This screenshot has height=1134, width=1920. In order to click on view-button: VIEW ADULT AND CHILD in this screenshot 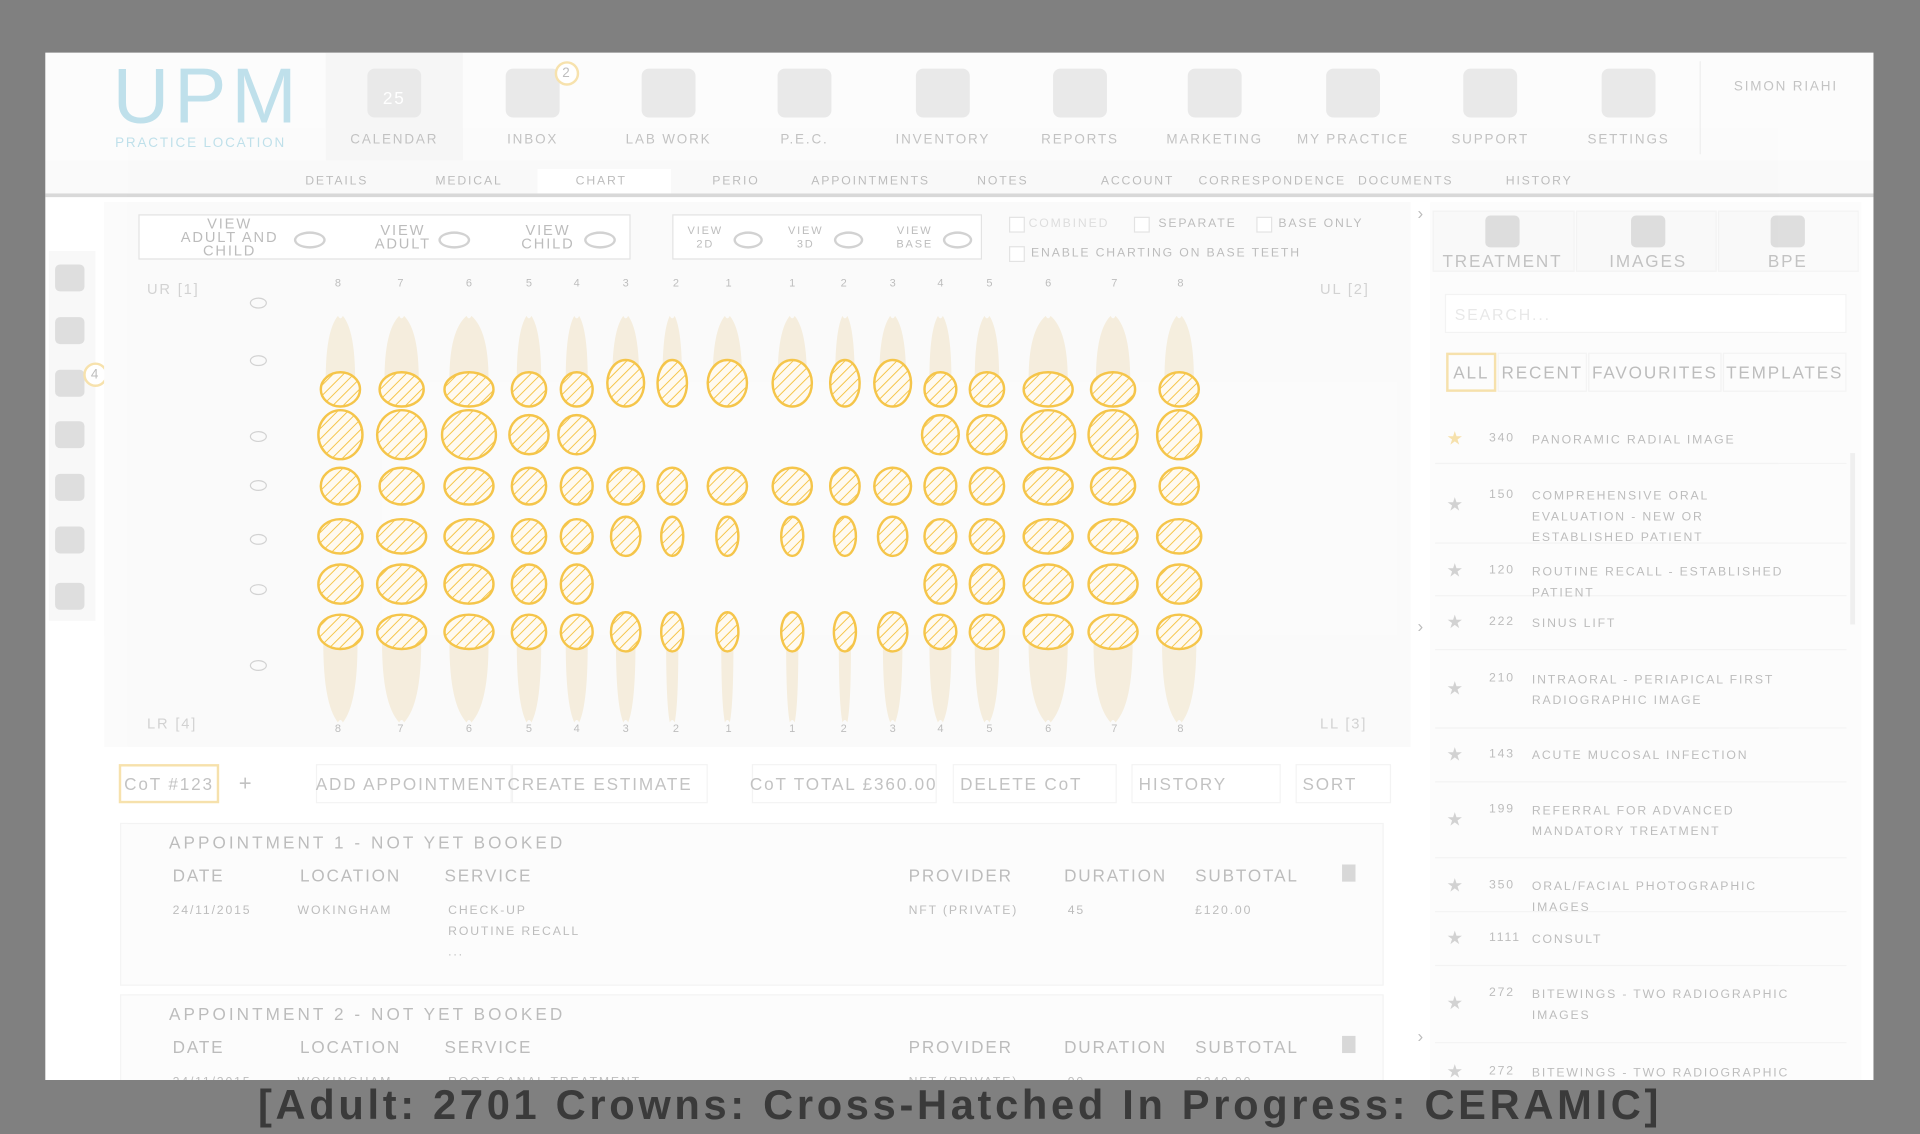, I will do `click(229, 236)`.